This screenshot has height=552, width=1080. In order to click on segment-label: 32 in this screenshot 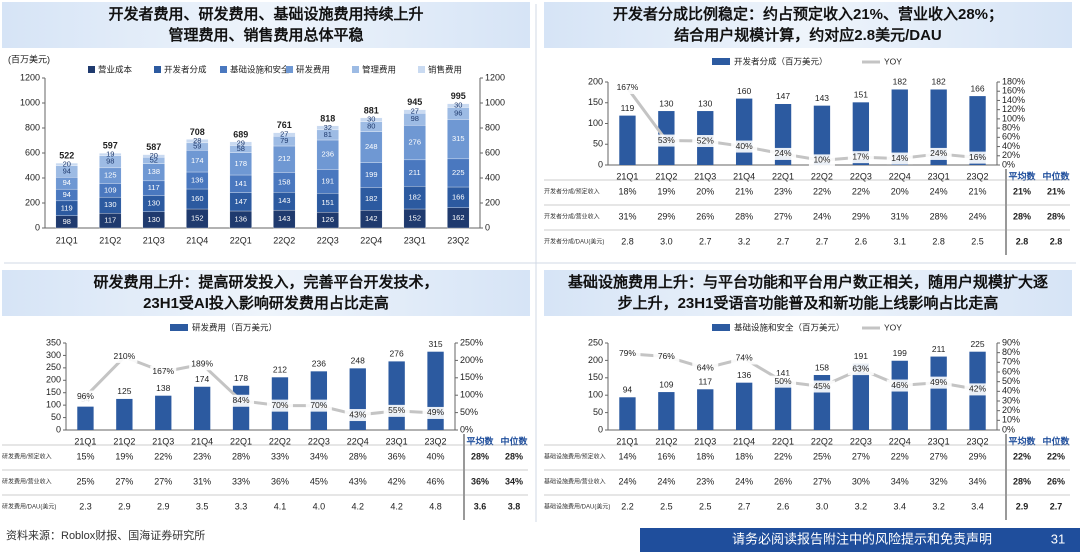, I will do `click(328, 127)`.